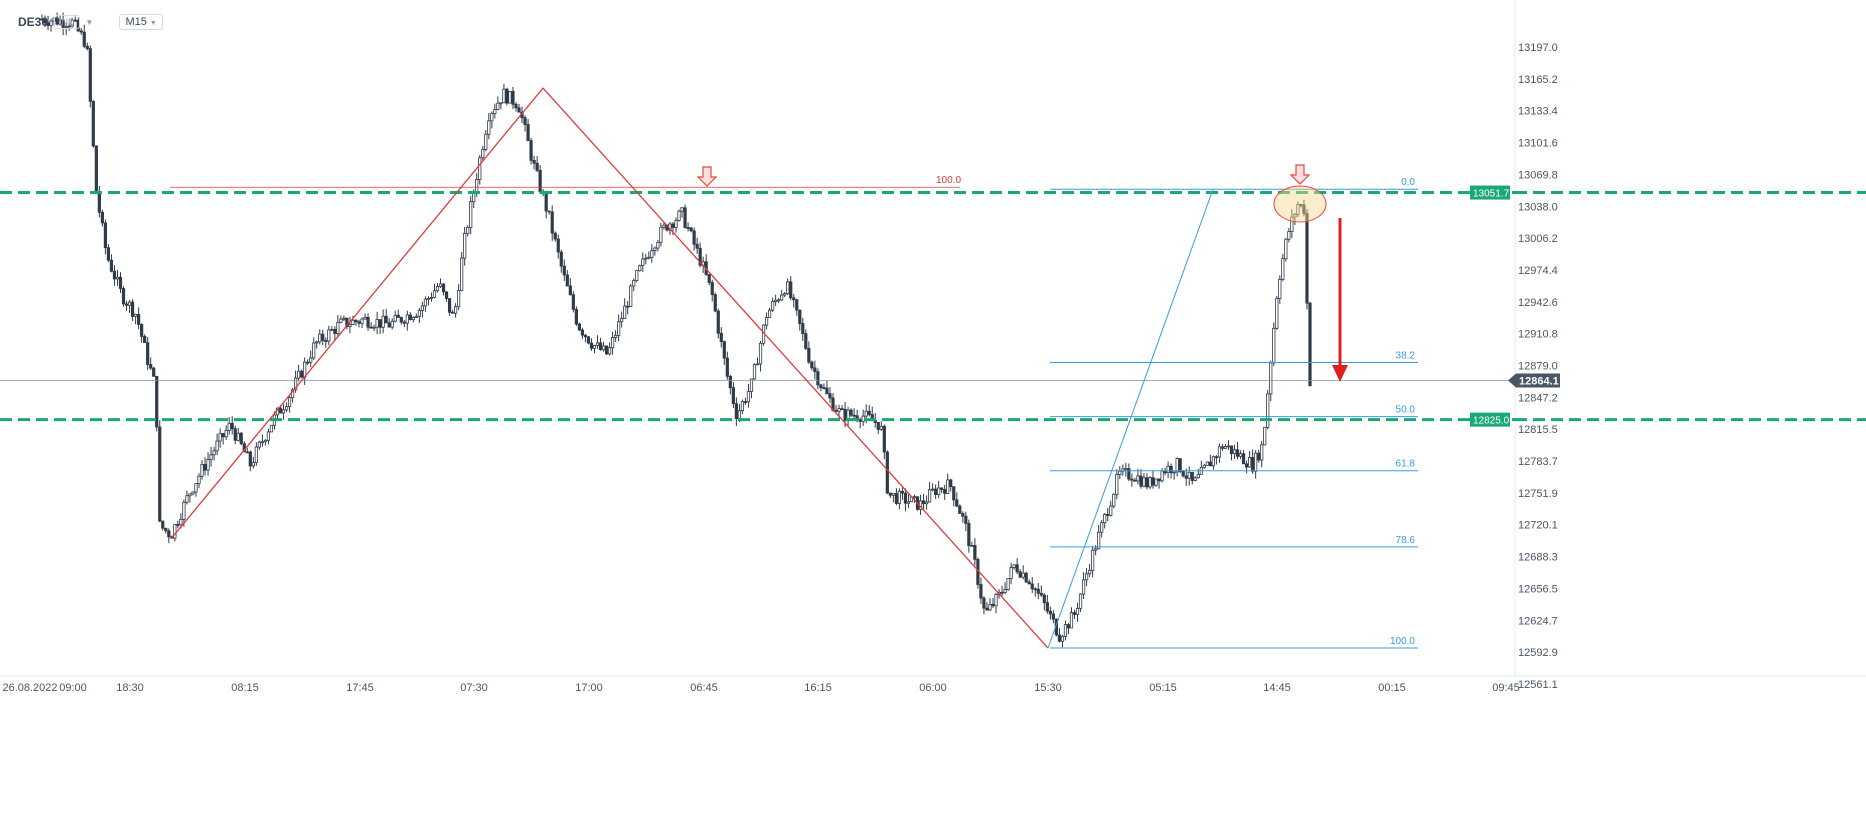 Image resolution: width=1866 pixels, height=832 pixels. I want to click on current-price-tag, so click(1534, 380).